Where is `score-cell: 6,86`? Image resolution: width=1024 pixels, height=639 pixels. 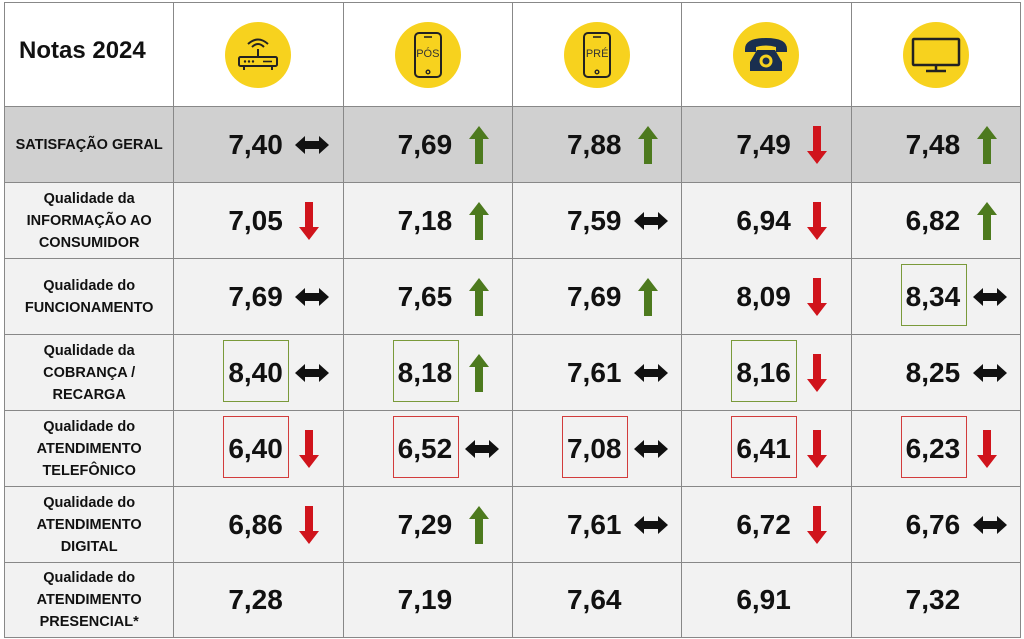 score-cell: 6,86 is located at coordinates (258, 524).